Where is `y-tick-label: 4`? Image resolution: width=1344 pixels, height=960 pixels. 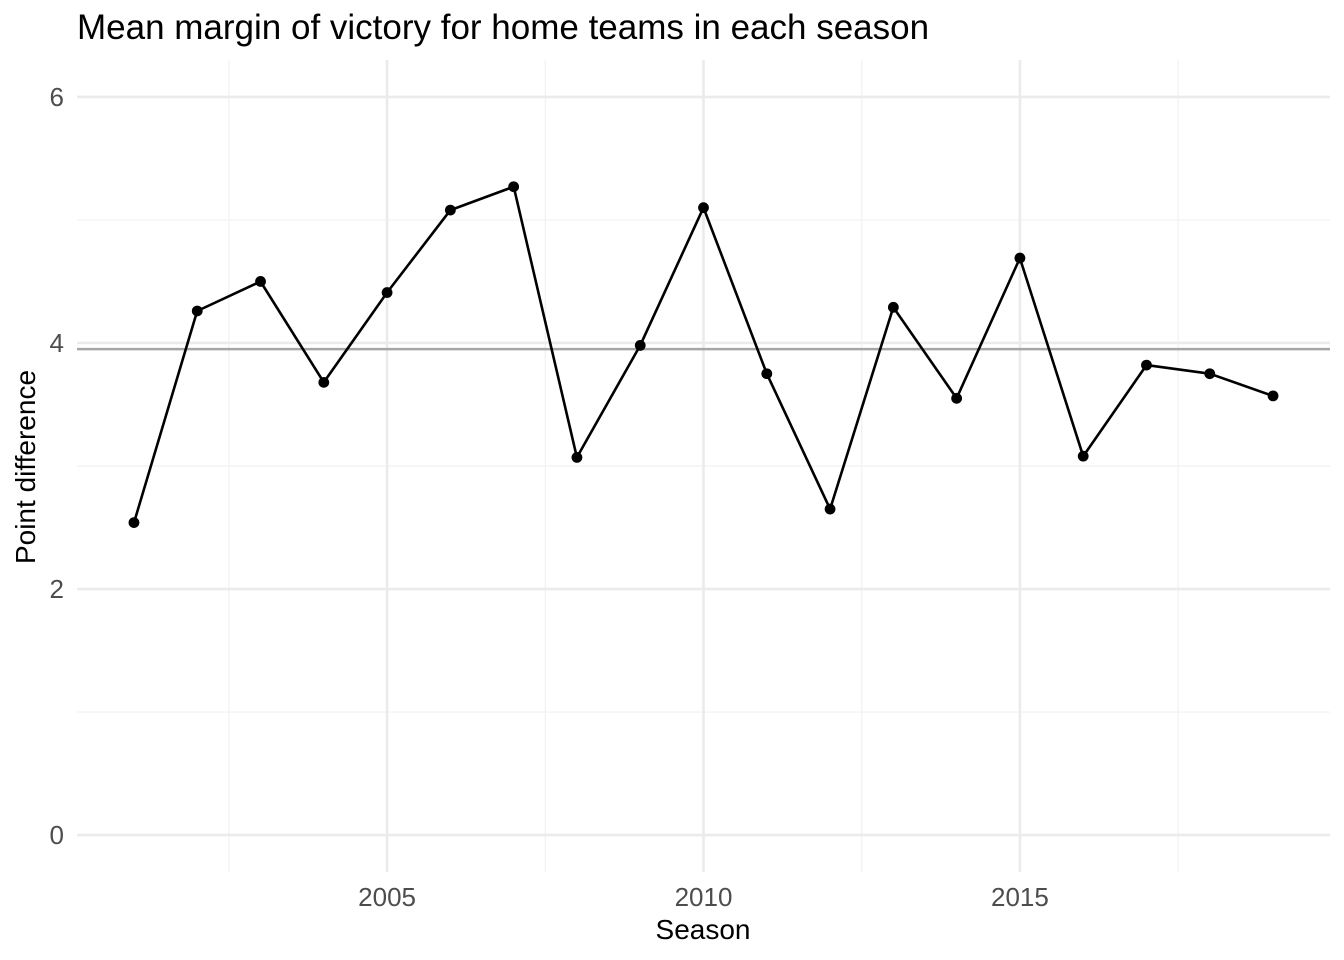
y-tick-label: 4 is located at coordinates (57, 343).